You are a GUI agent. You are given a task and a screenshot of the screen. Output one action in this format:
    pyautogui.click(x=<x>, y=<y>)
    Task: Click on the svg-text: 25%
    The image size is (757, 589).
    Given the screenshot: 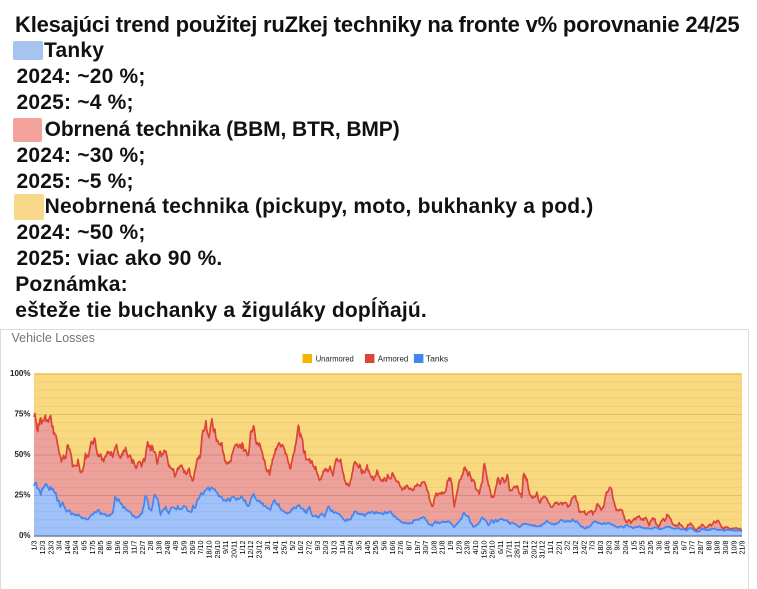 What is the action you would take?
    pyautogui.click(x=22, y=495)
    